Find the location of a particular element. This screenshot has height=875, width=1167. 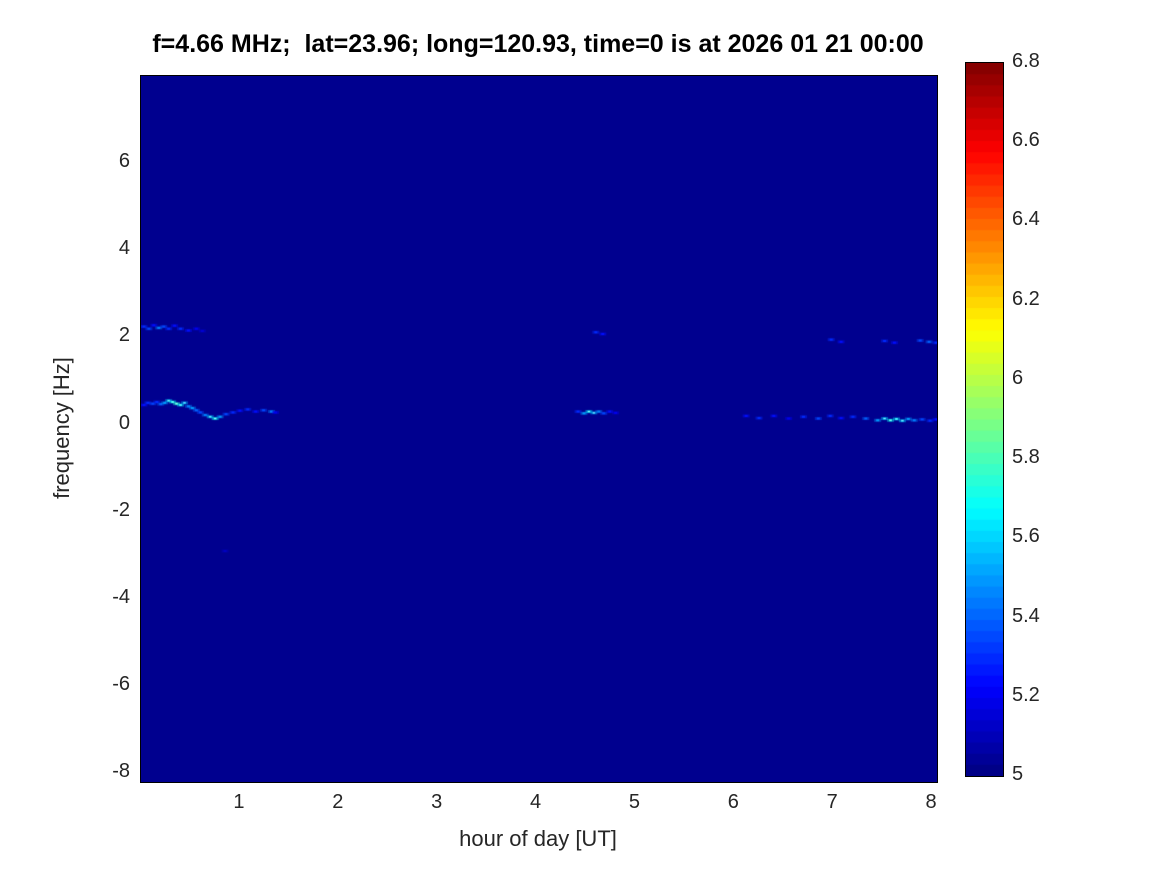

x-tick-label: 4 is located at coordinates (535, 802).